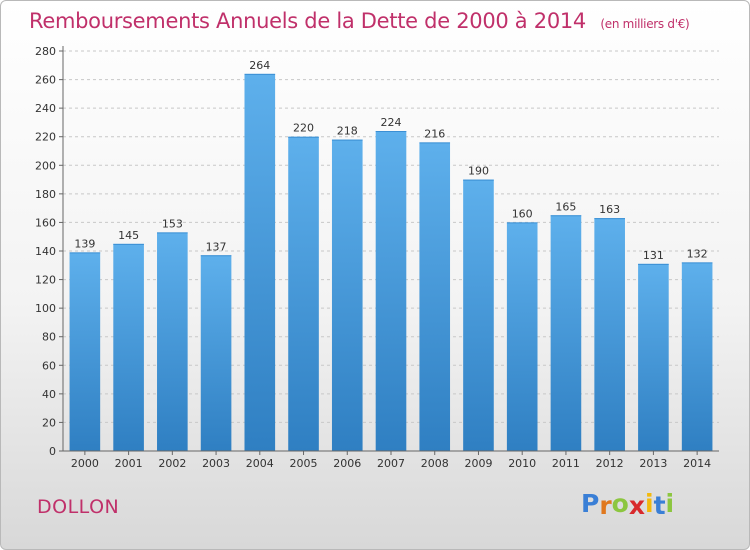 This screenshot has width=750, height=550. Describe the element at coordinates (45, 194) in the screenshot. I see `y-tick-label: 180` at that location.